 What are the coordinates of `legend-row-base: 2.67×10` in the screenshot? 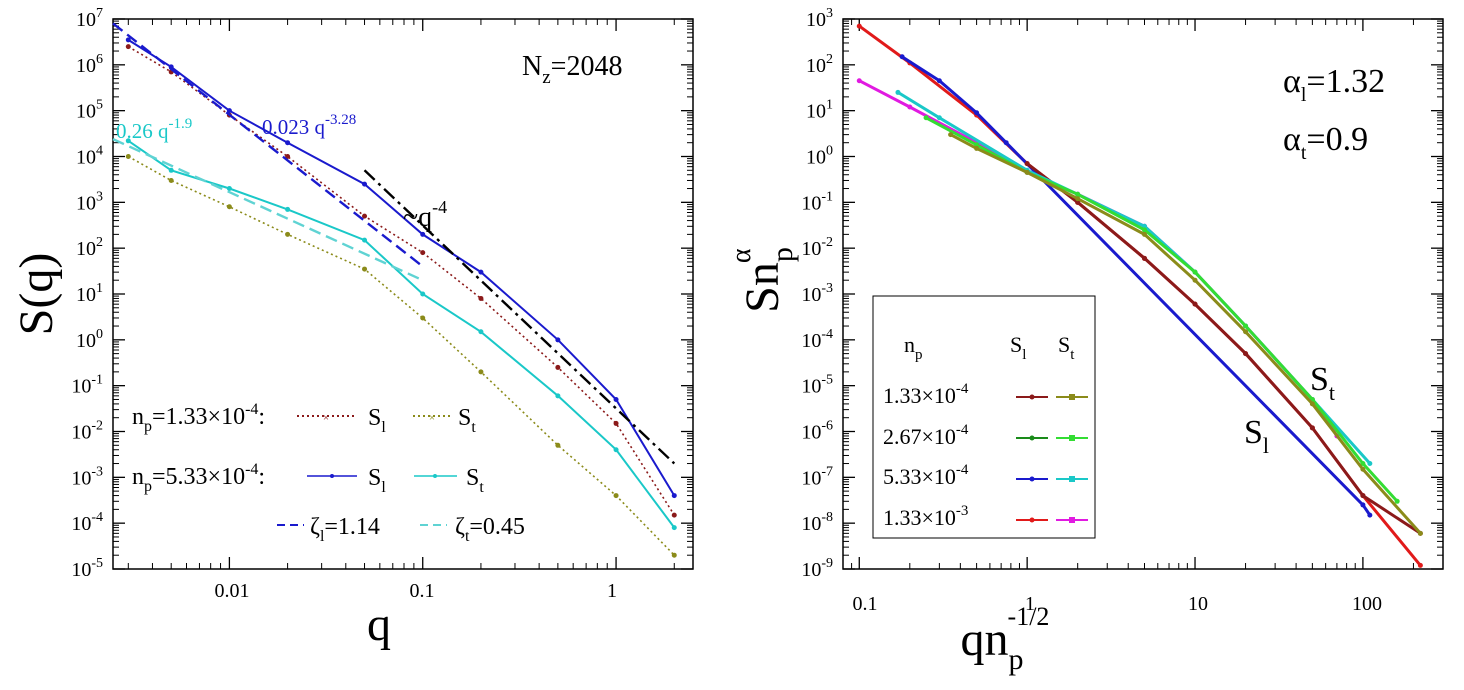 It's located at (919, 436).